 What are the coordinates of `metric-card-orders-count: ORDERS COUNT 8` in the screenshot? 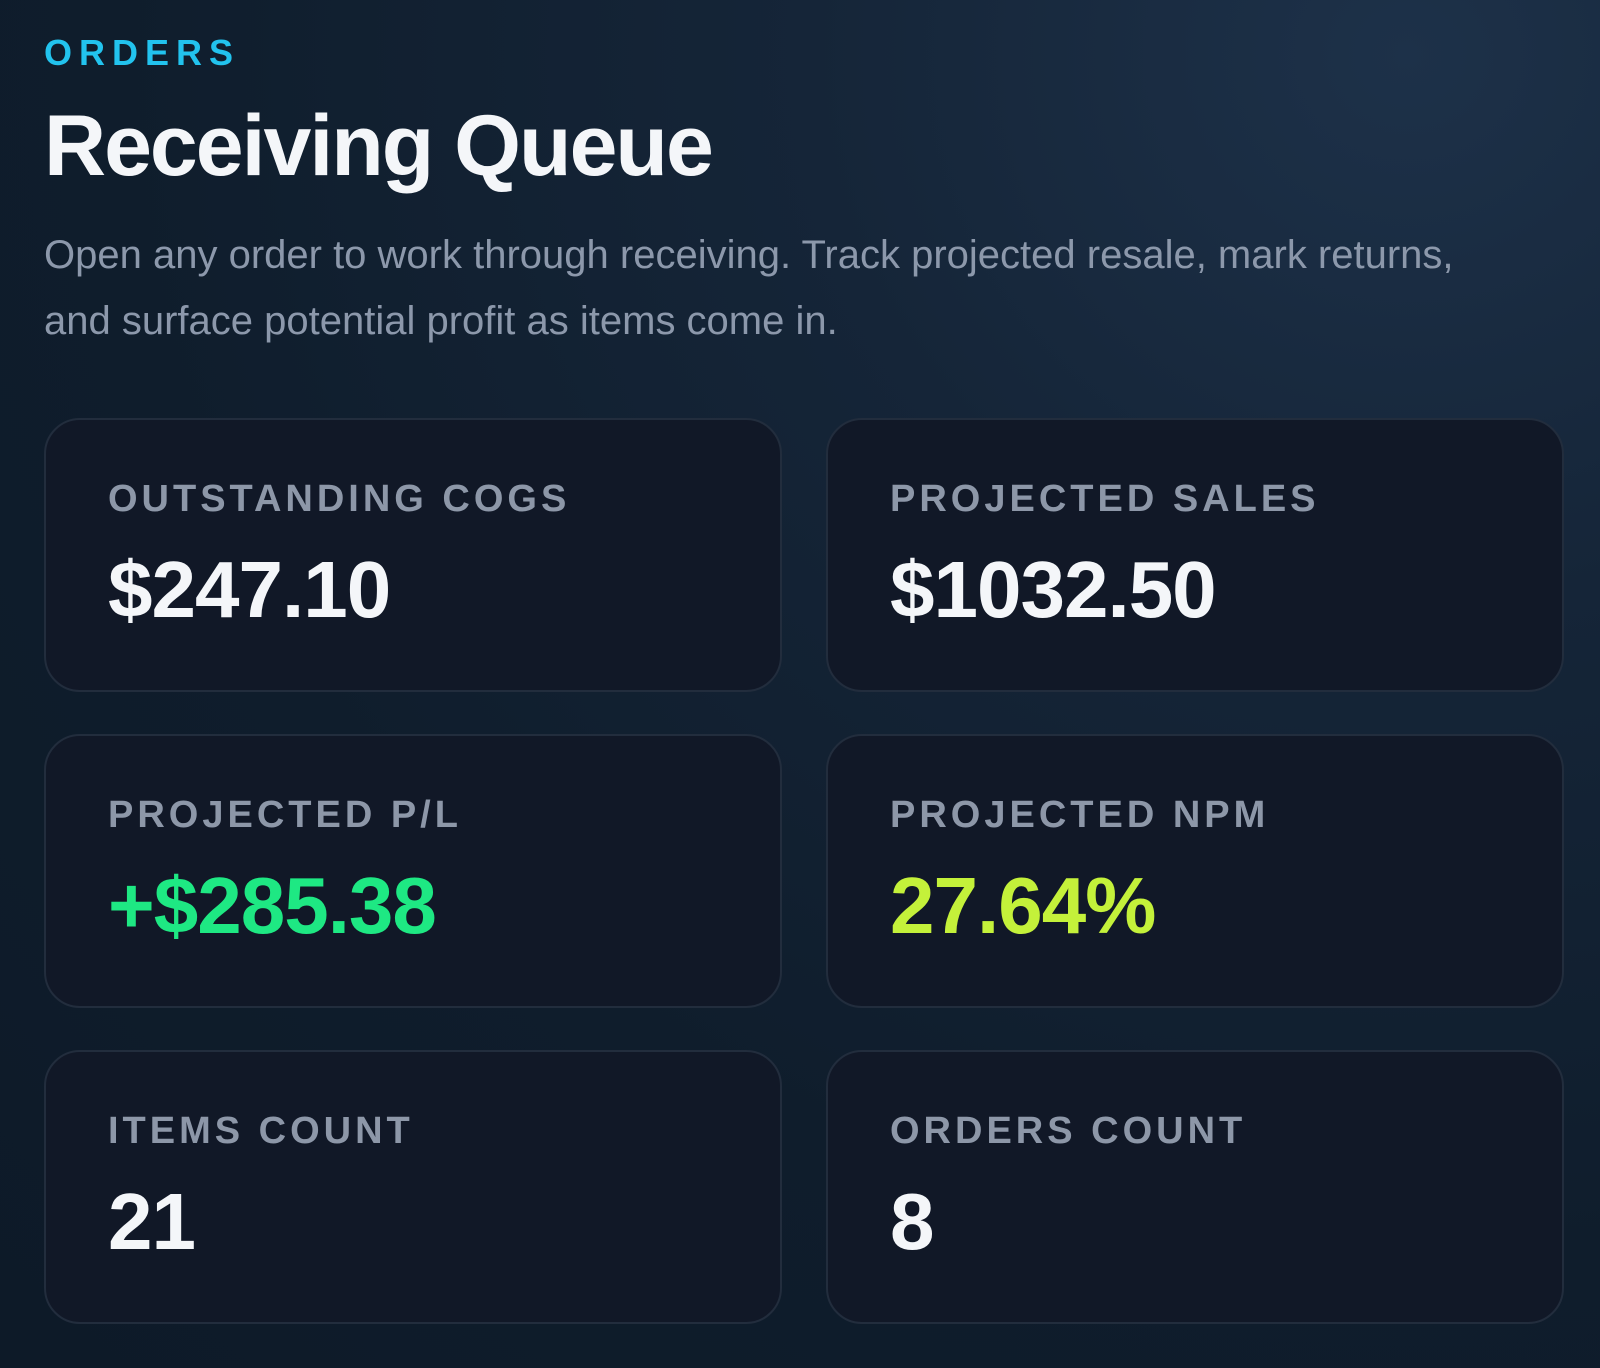 It's located at (1195, 1187).